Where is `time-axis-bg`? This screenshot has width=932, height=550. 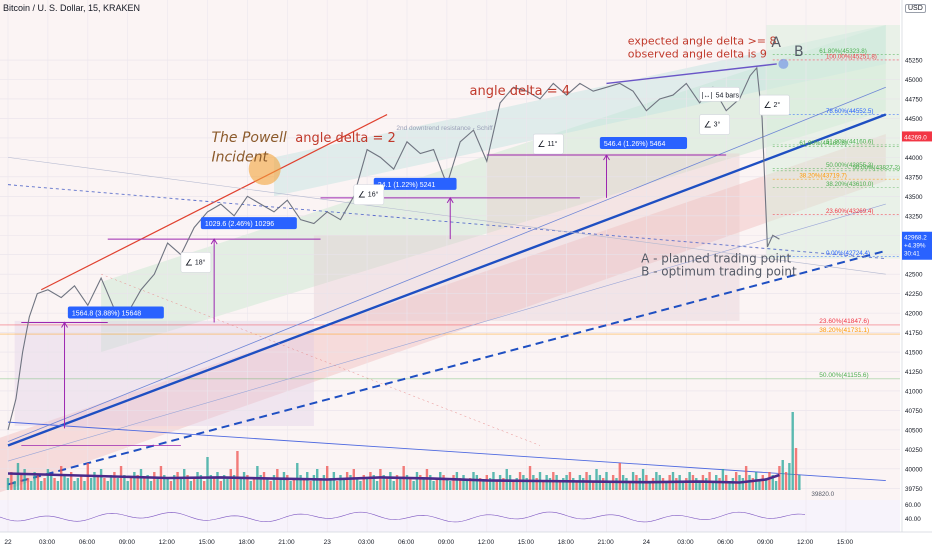
time-axis-bg is located at coordinates (466, 541).